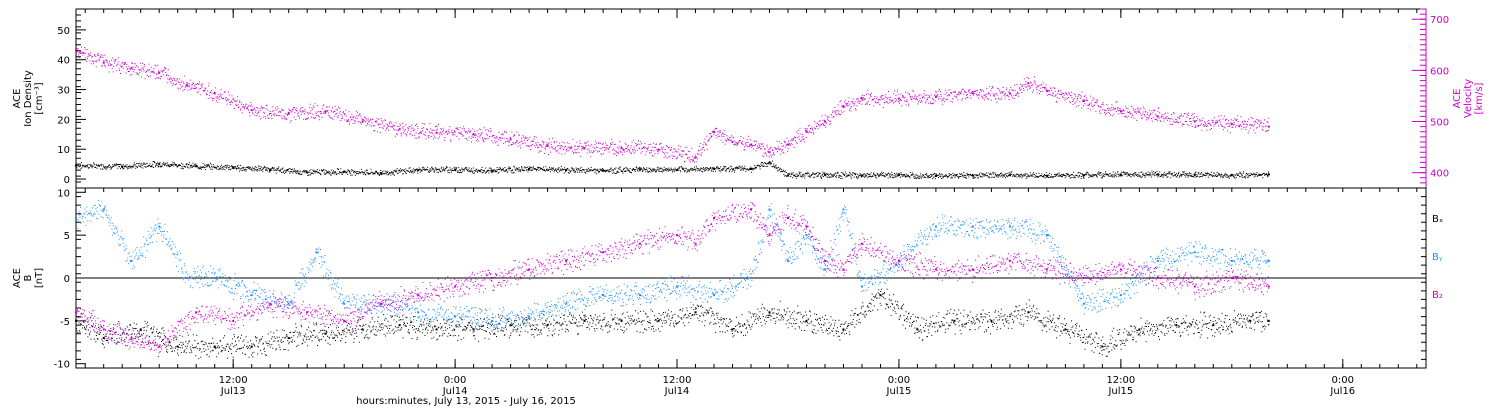  I want to click on b-axis-tick-label-2: 0, so click(67, 279).